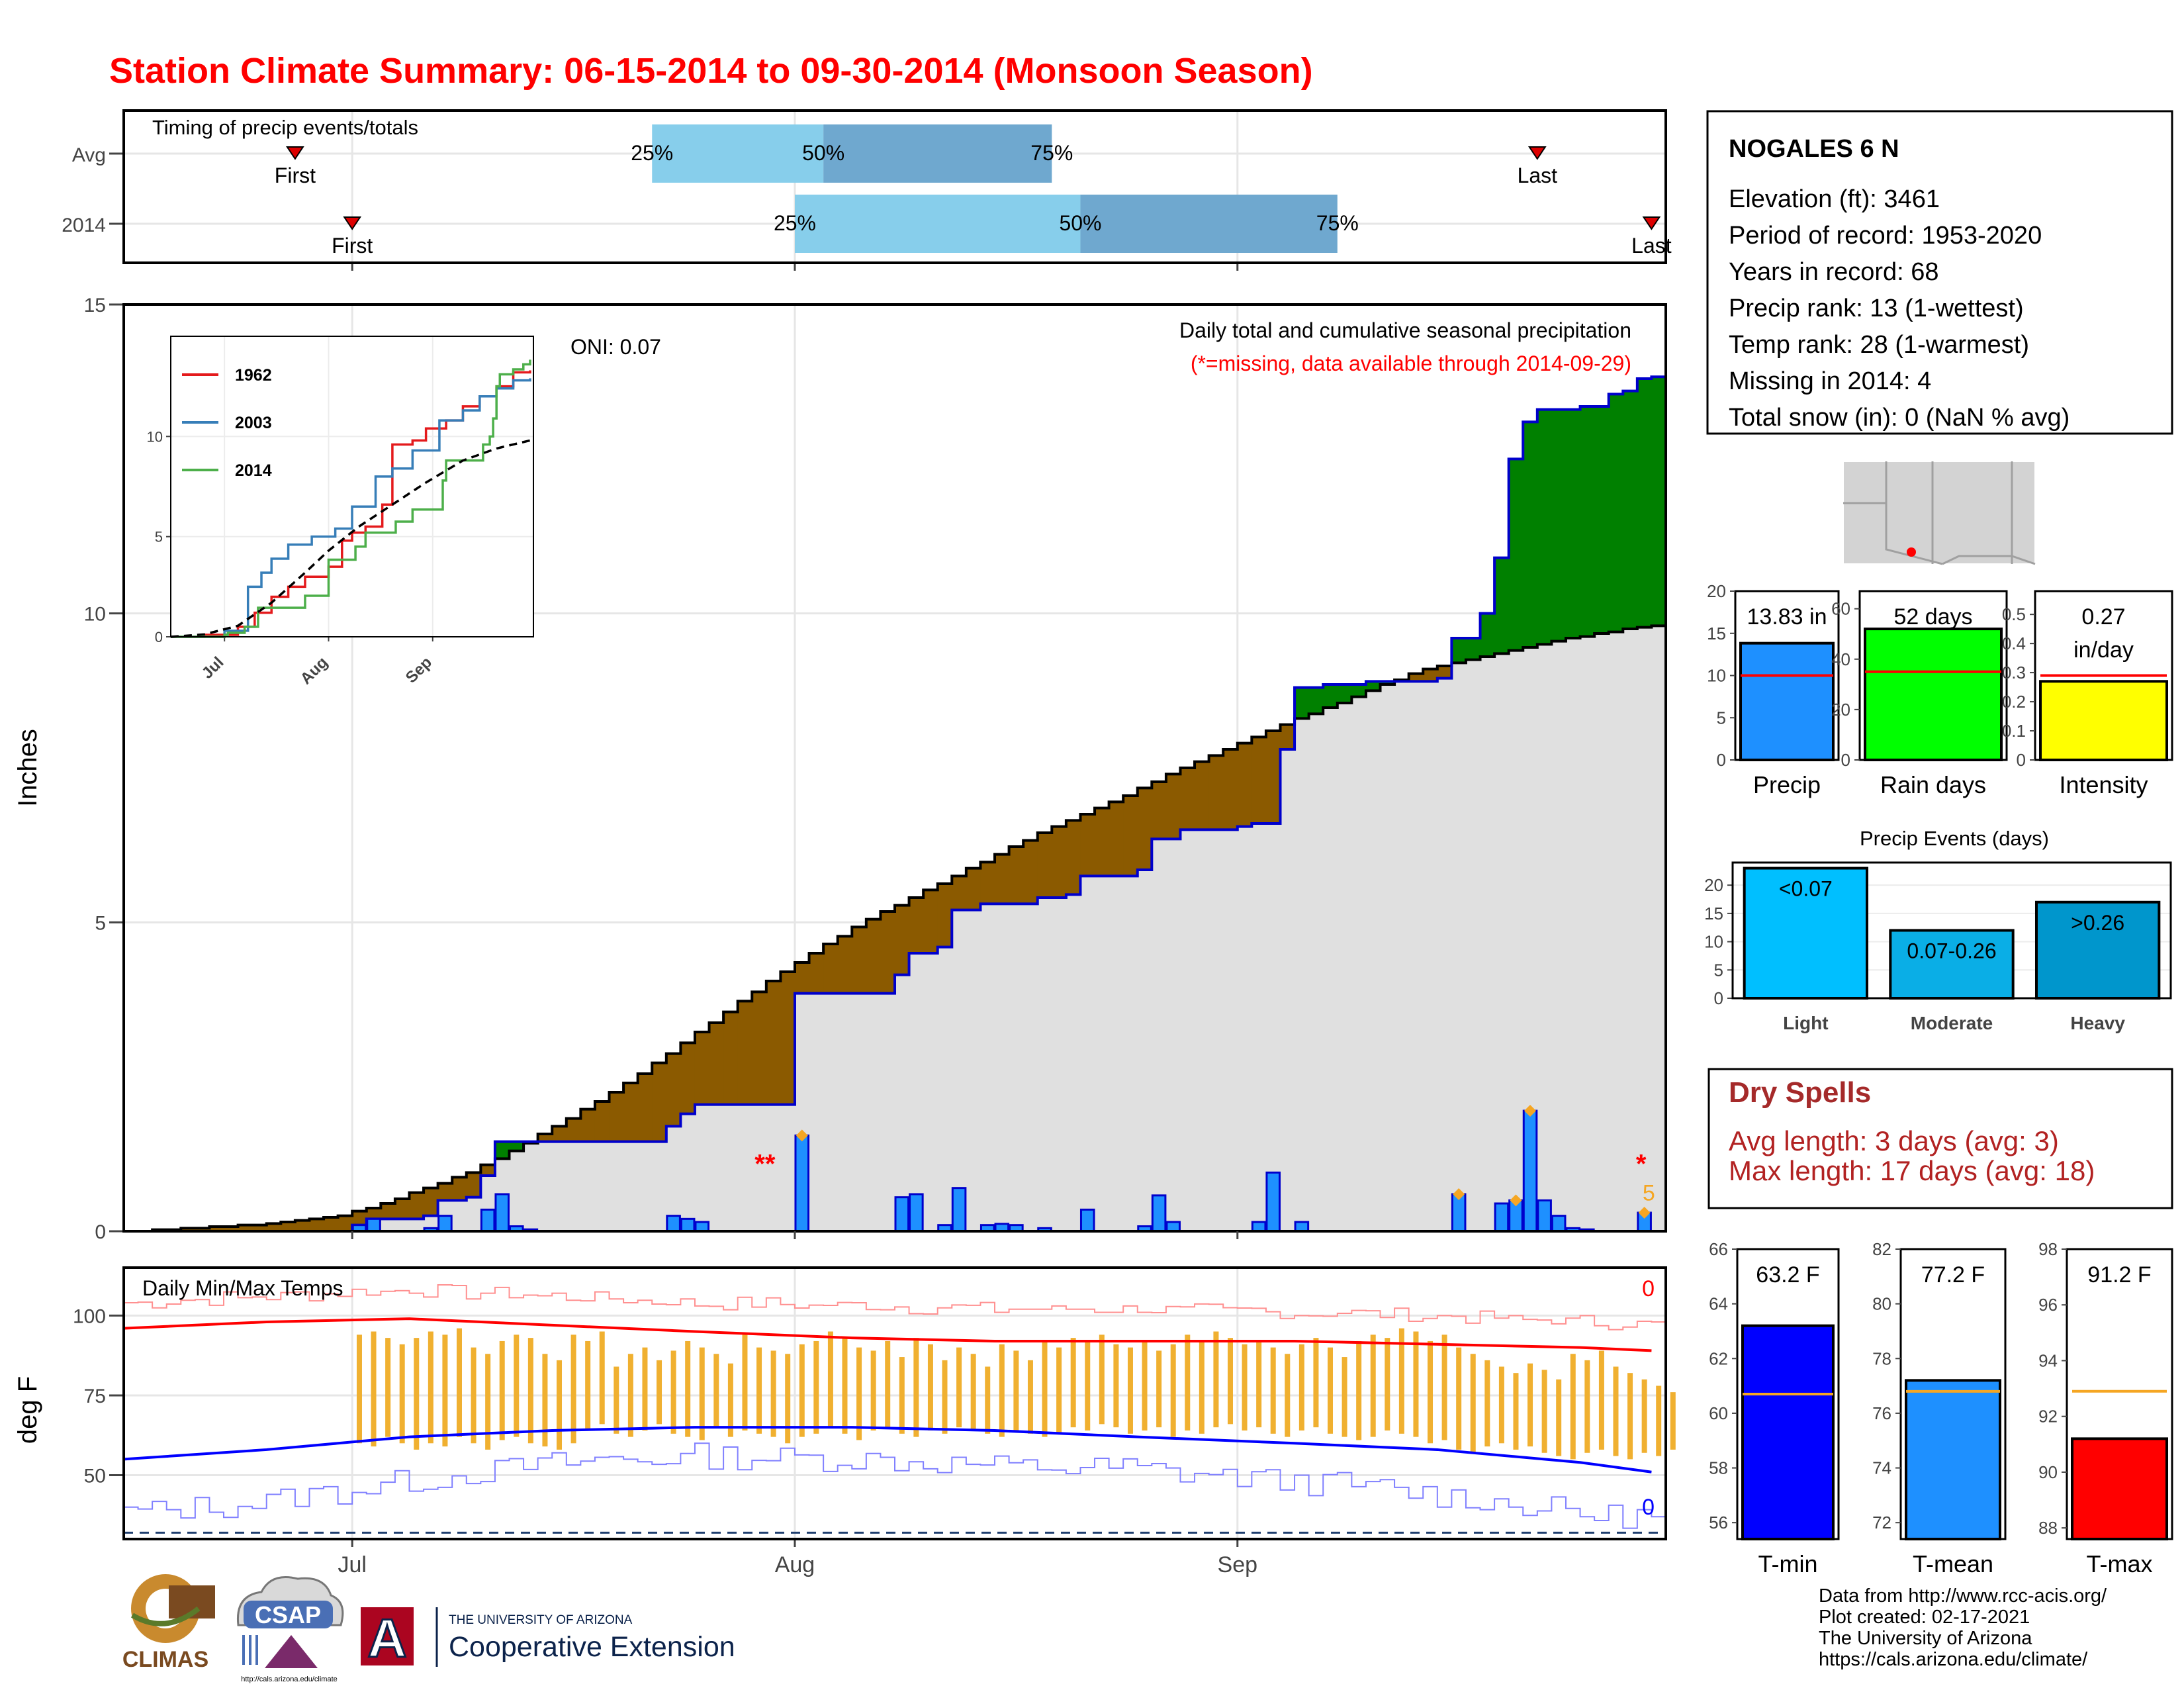 The width and height of the screenshot is (2184, 1688). What do you see at coordinates (1051, 153) in the screenshot?
I see `timing-q75-label: 75%` at bounding box center [1051, 153].